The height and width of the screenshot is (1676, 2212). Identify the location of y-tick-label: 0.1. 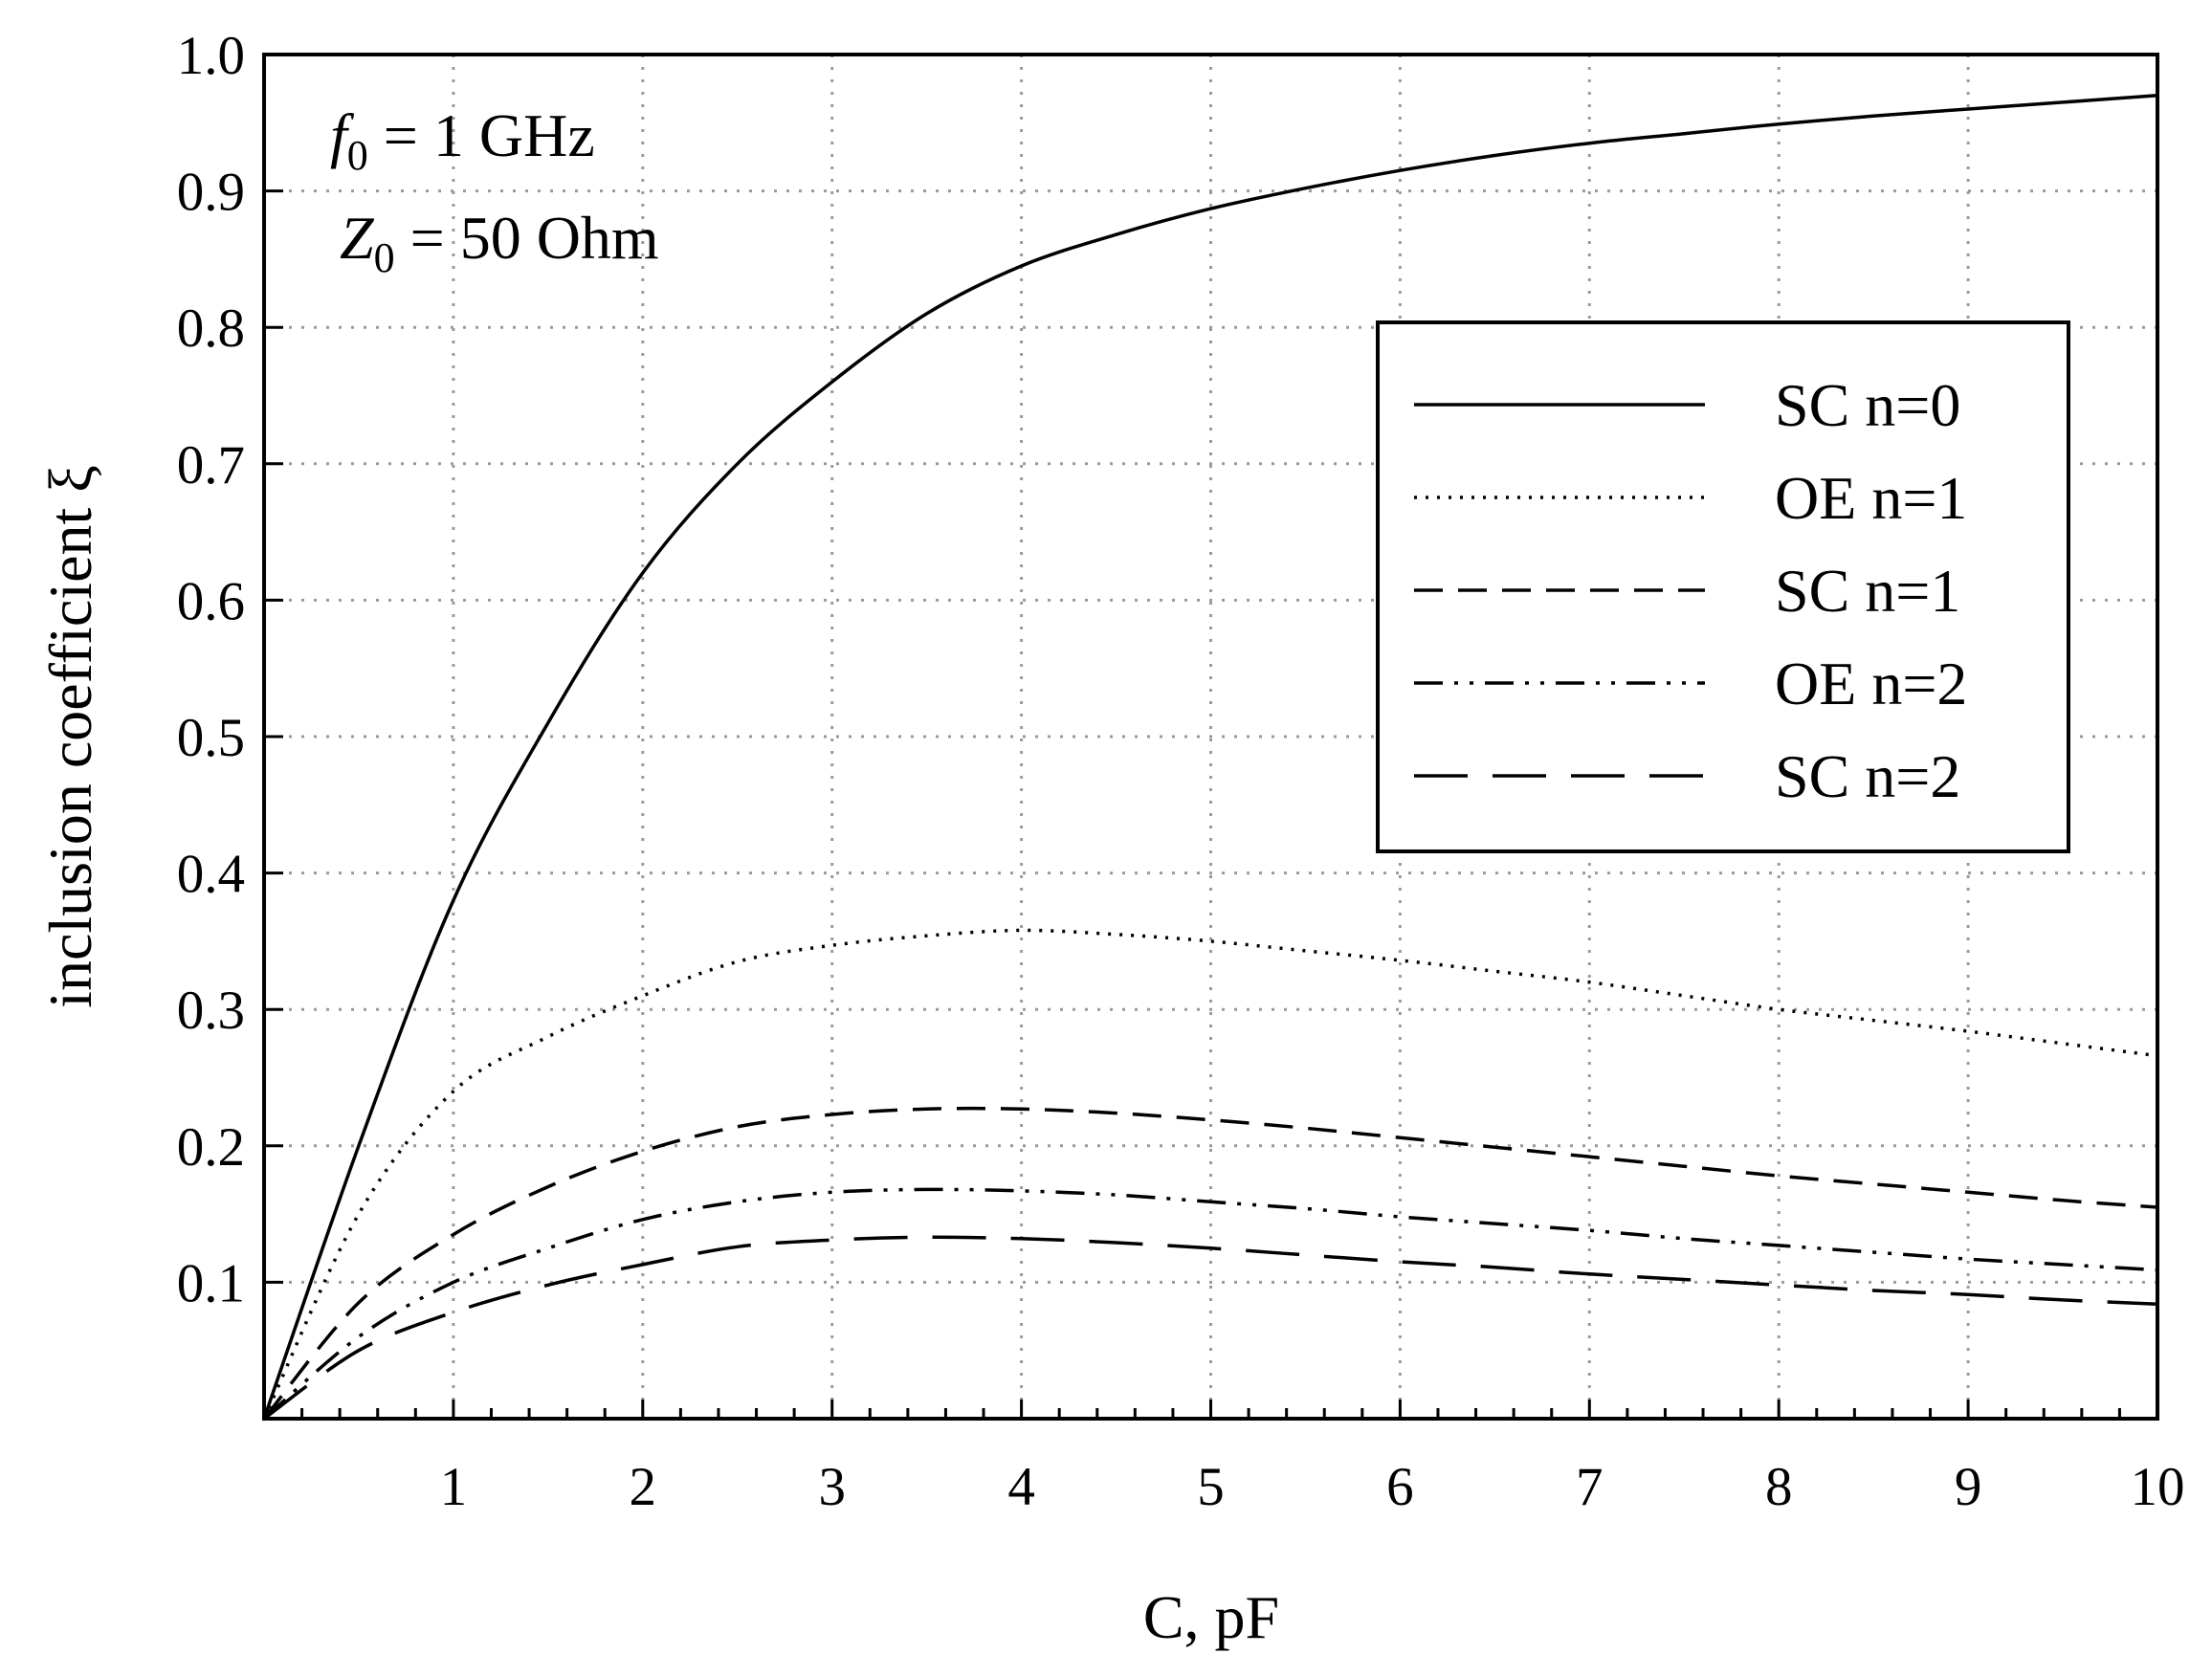
(211, 1283).